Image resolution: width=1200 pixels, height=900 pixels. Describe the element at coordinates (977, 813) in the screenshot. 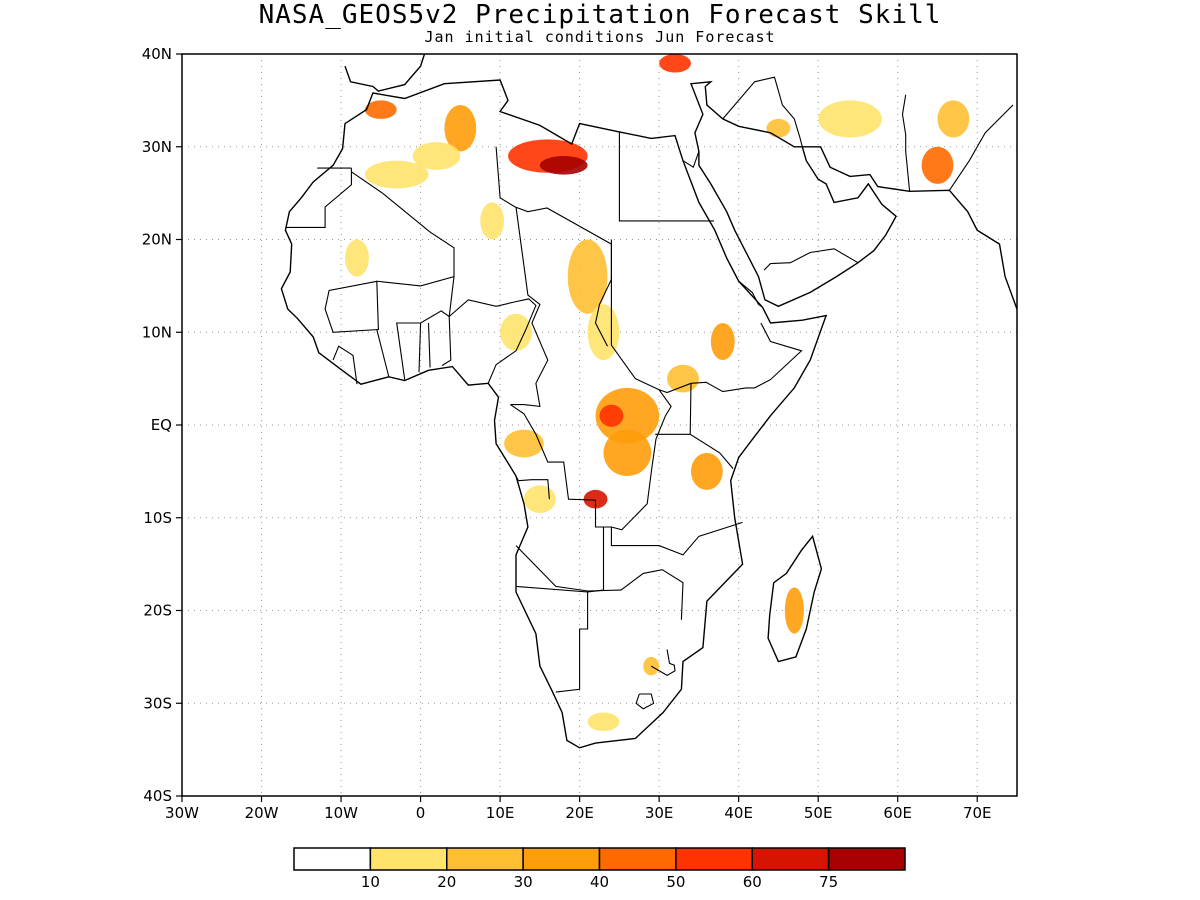

I see `lon-tick-label: 70E` at that location.